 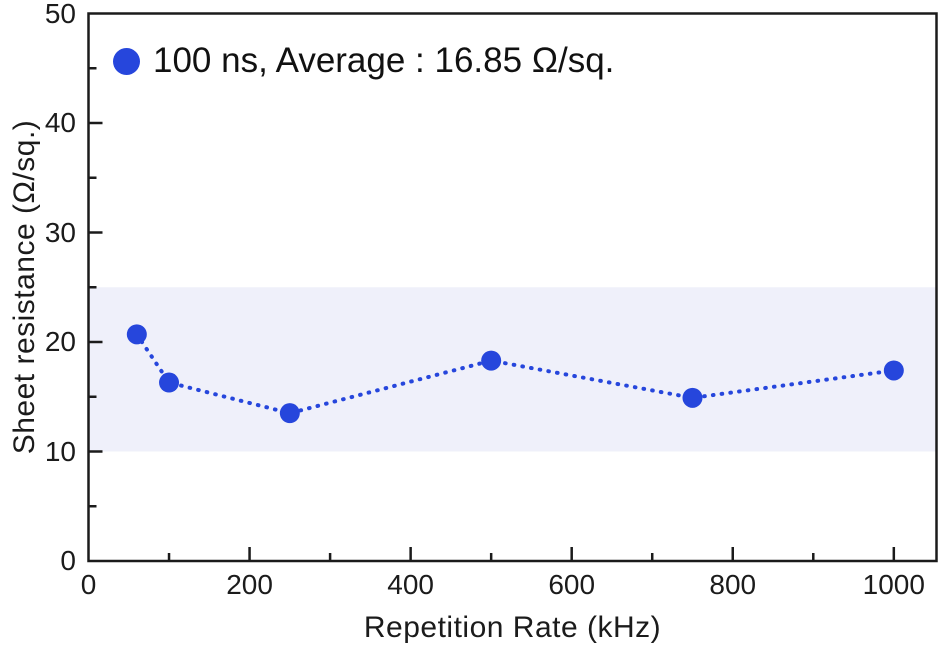 What do you see at coordinates (88, 584) in the screenshot?
I see `x-tick-label: 0` at bounding box center [88, 584].